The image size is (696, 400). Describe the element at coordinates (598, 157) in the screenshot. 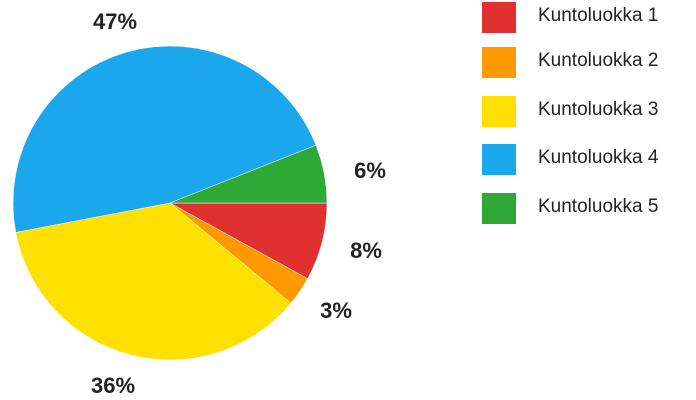

I see `legend-label: Kuntoluokka 4` at that location.